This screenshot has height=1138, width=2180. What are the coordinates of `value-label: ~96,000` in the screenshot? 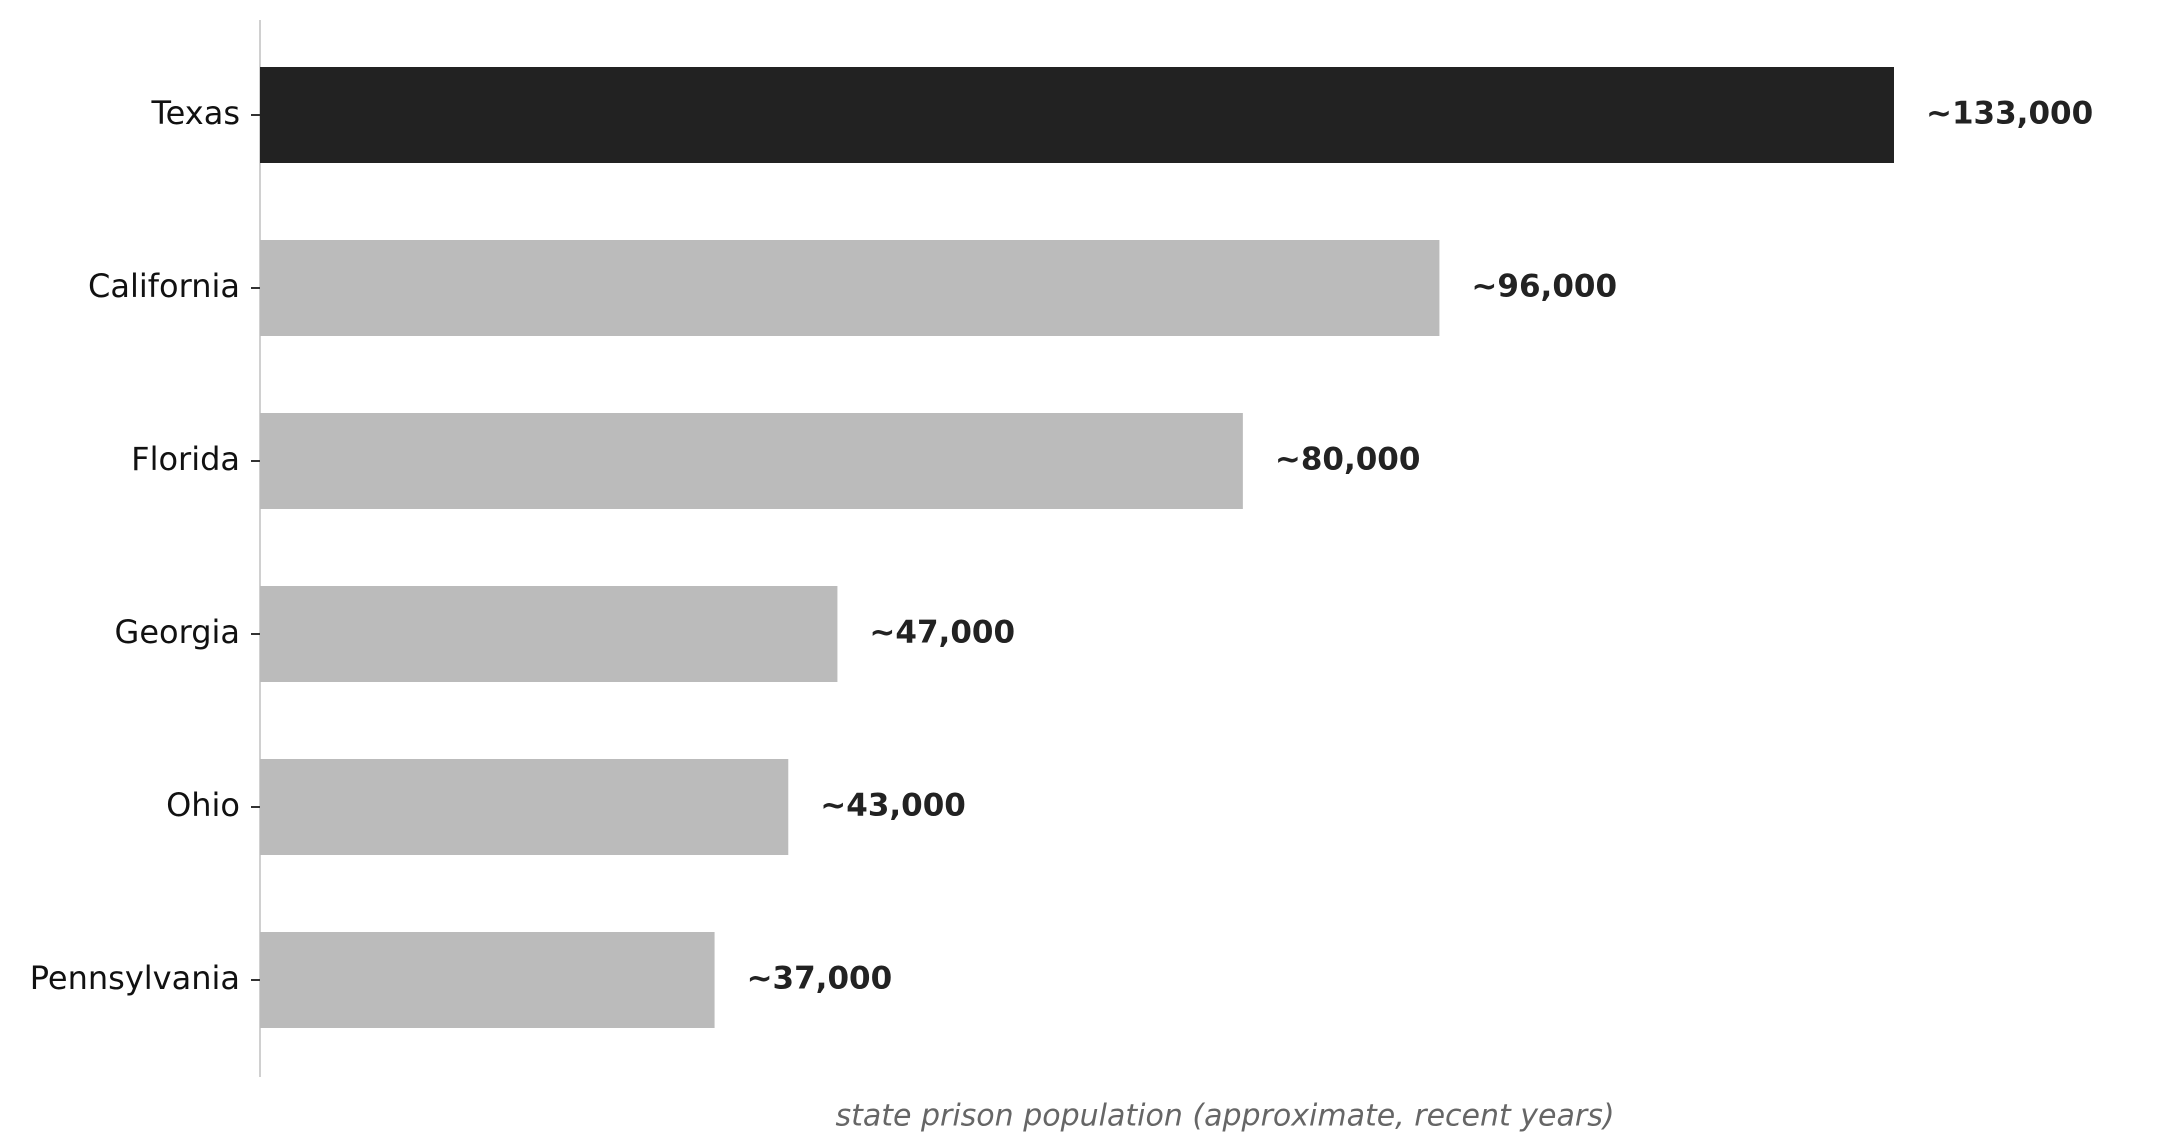 It's located at (1544, 287).